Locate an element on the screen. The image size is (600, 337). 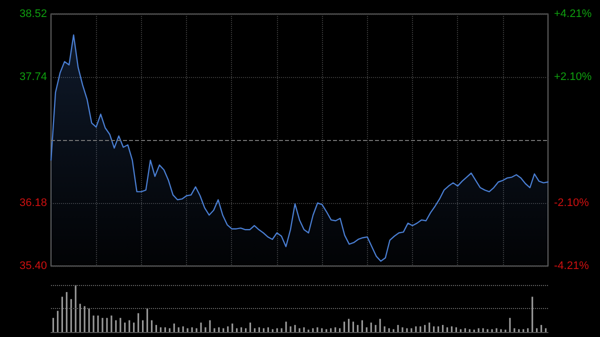
y-tick-label: 35.40 is located at coordinates (33, 266).